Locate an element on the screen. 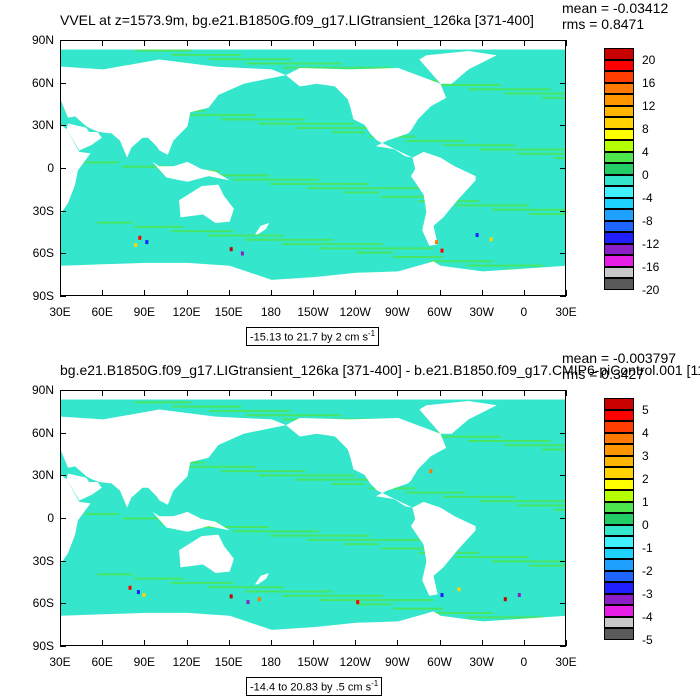 Image resolution: width=700 pixels, height=700 pixels. mean-value: mean = -0.03412 is located at coordinates (615, 8).